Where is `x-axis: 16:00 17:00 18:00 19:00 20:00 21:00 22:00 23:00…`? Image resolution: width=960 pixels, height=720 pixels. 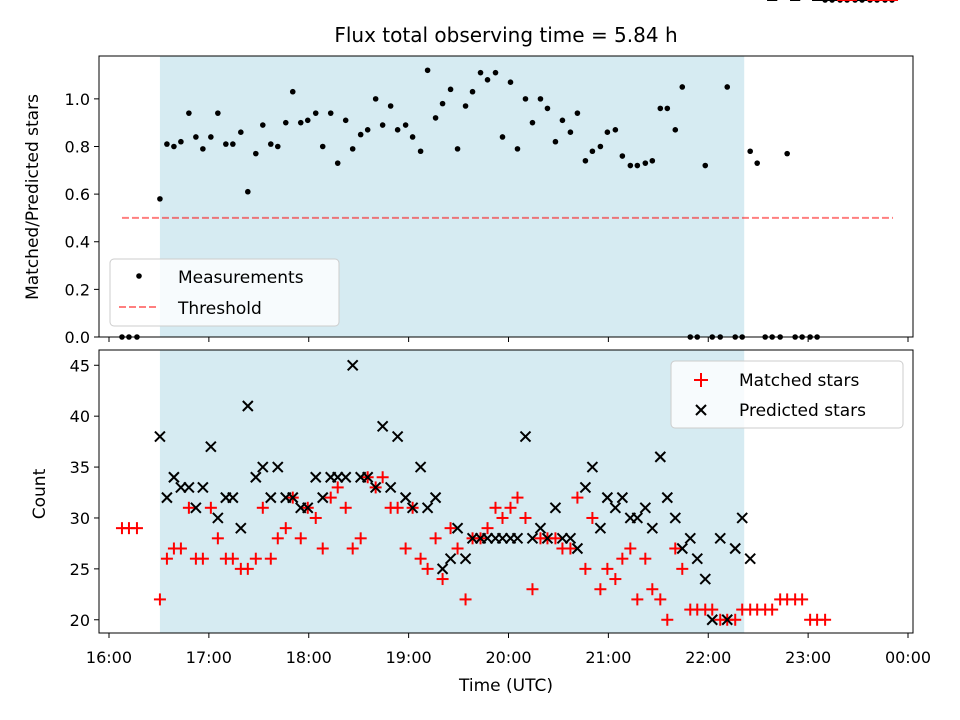
x-axis: 16:00 17:00 18:00 19:00 20:00 21:00 22:00 23:00… is located at coordinates (508, 650).